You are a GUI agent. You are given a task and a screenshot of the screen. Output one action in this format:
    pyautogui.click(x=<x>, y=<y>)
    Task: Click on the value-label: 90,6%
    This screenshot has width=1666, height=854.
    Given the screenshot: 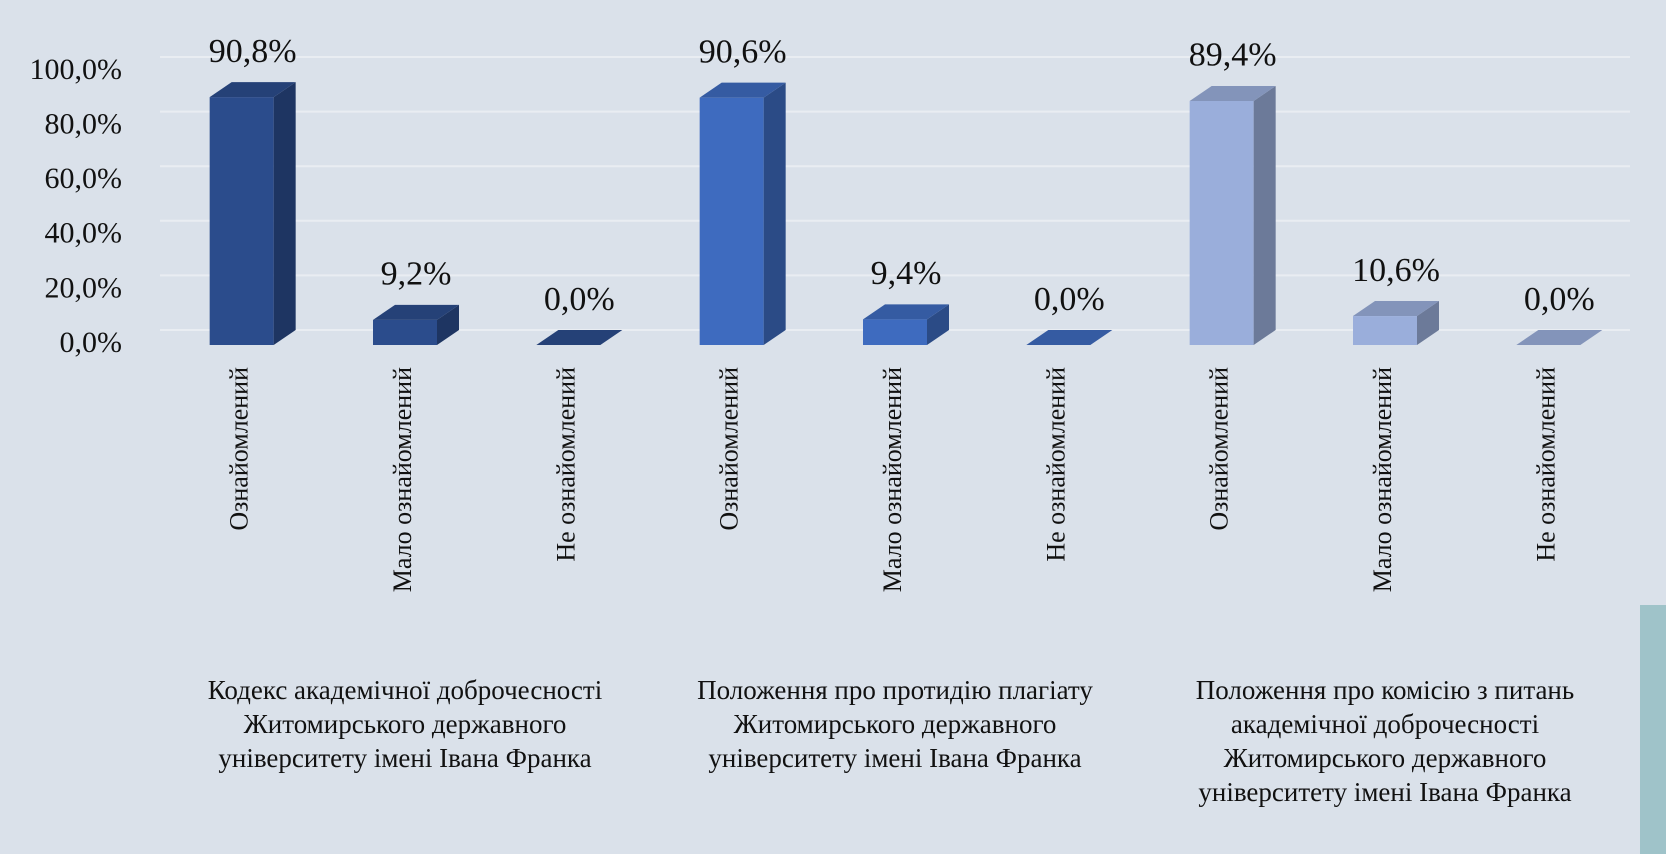 What is the action you would take?
    pyautogui.click(x=743, y=51)
    